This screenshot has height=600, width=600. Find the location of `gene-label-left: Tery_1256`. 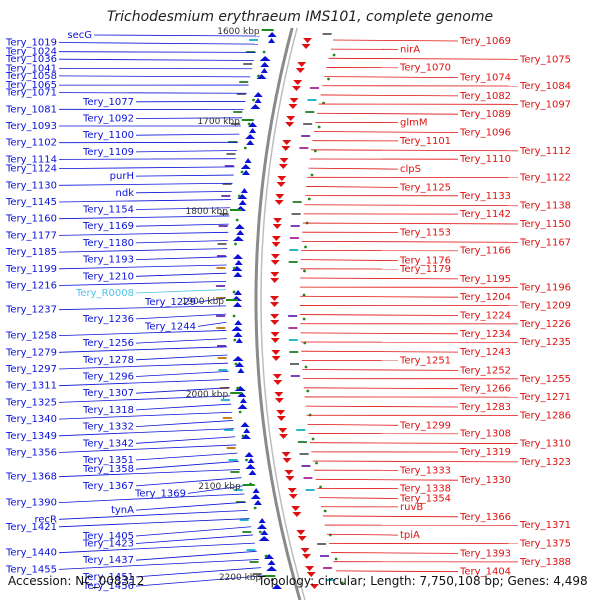

gene-label-left: Tery_1256 is located at coordinates (108, 343).